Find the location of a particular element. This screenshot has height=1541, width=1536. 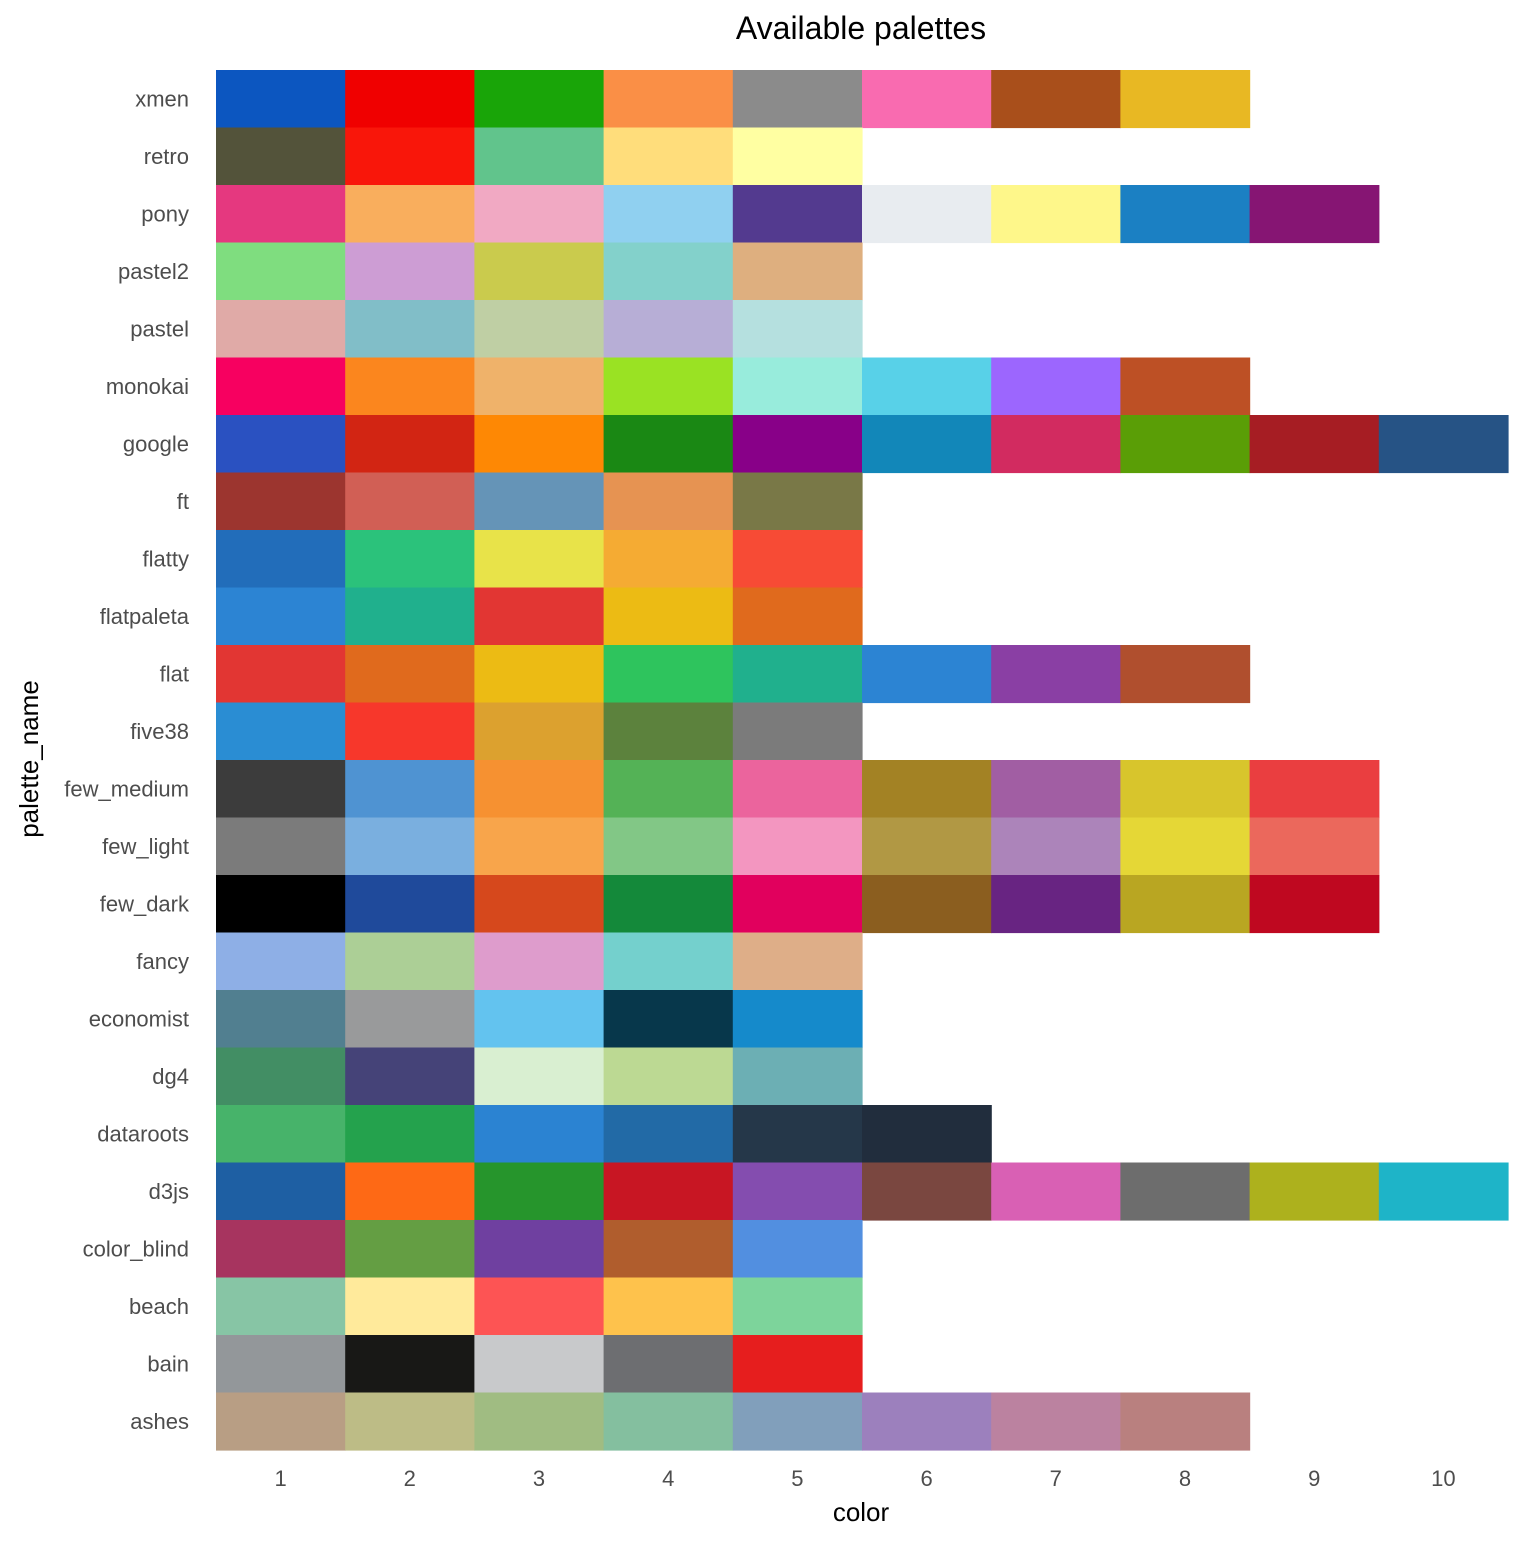

y-tick-label: few_medium is located at coordinates (126, 788).